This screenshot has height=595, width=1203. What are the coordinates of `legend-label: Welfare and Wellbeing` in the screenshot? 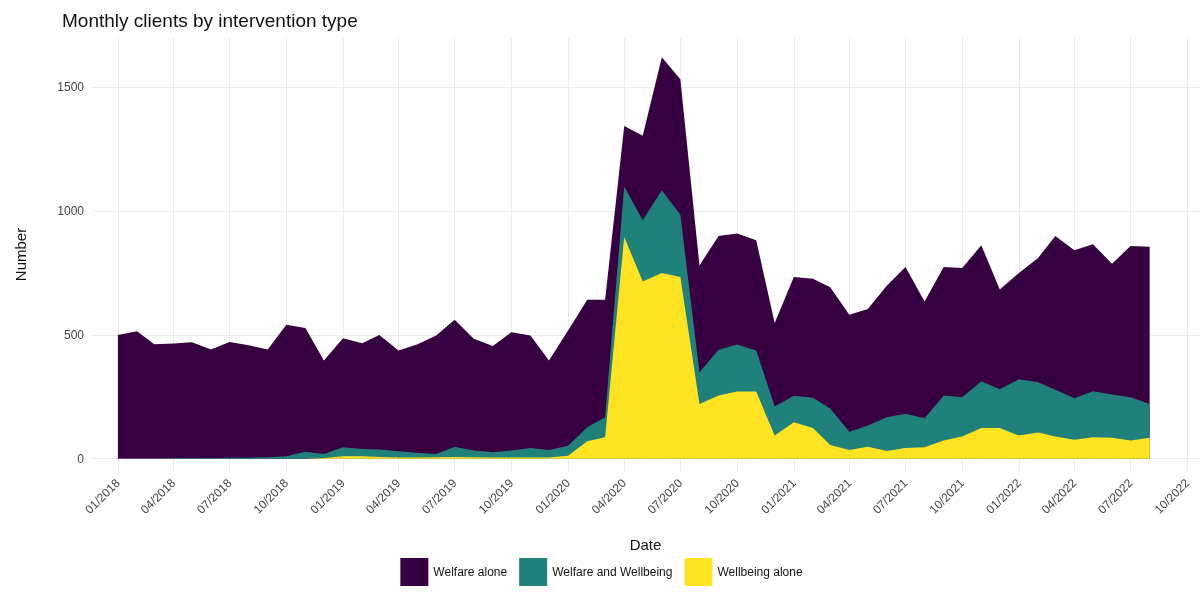 It's located at (612, 572).